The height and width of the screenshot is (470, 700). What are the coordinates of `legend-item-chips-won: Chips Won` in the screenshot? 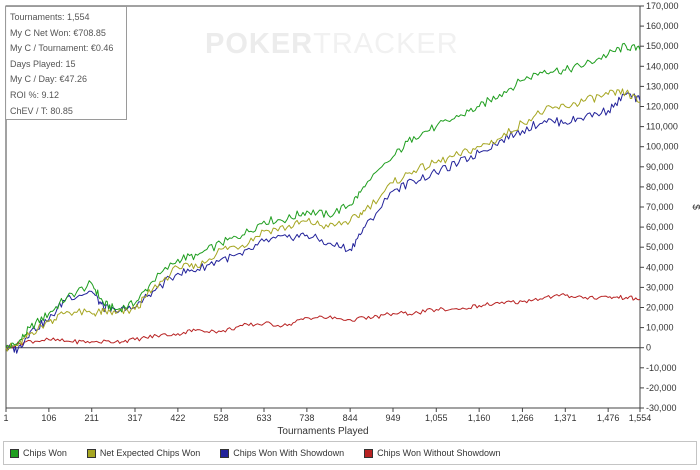 It's located at (38, 453).